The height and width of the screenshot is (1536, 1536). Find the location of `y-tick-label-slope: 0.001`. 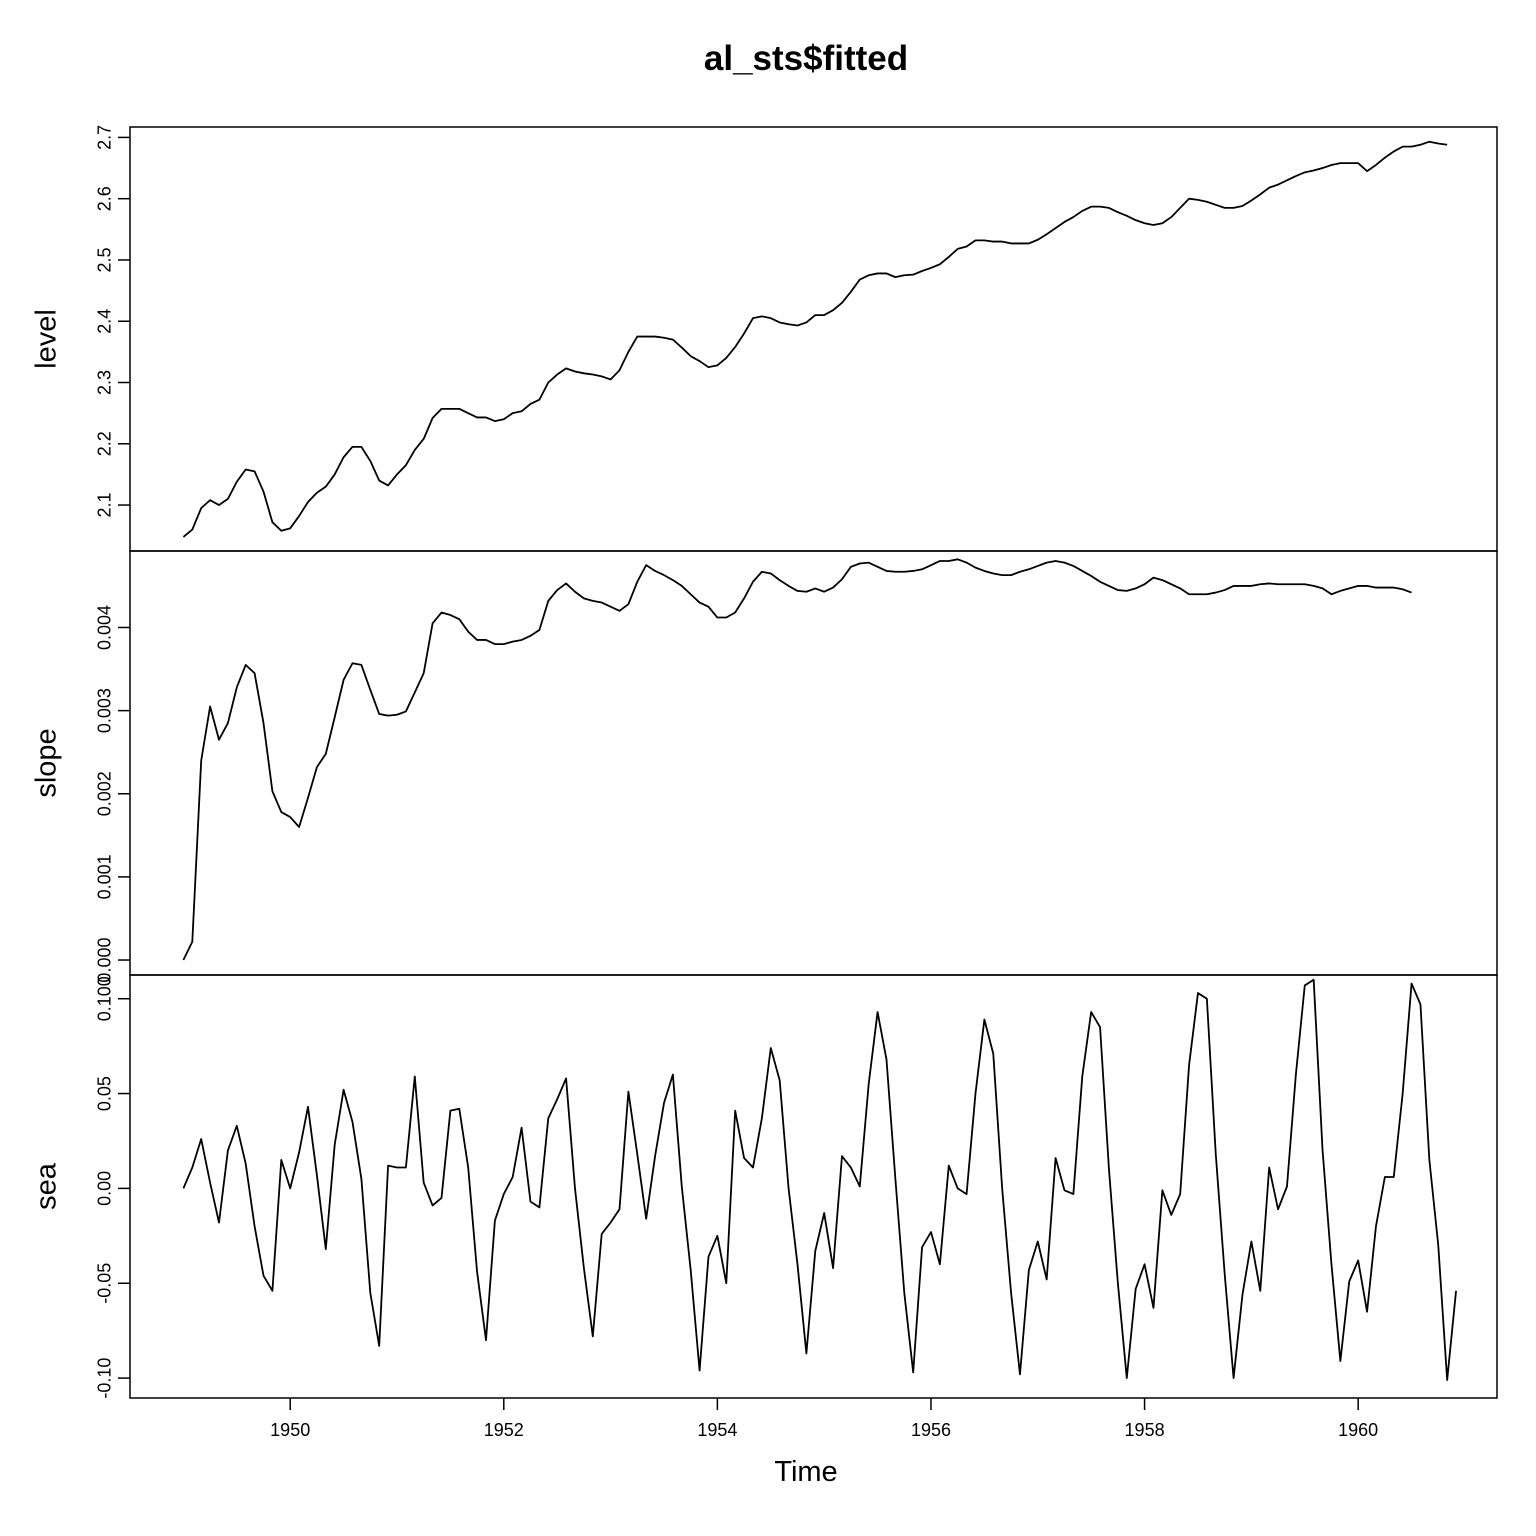

y-tick-label-slope: 0.001 is located at coordinates (105, 876).